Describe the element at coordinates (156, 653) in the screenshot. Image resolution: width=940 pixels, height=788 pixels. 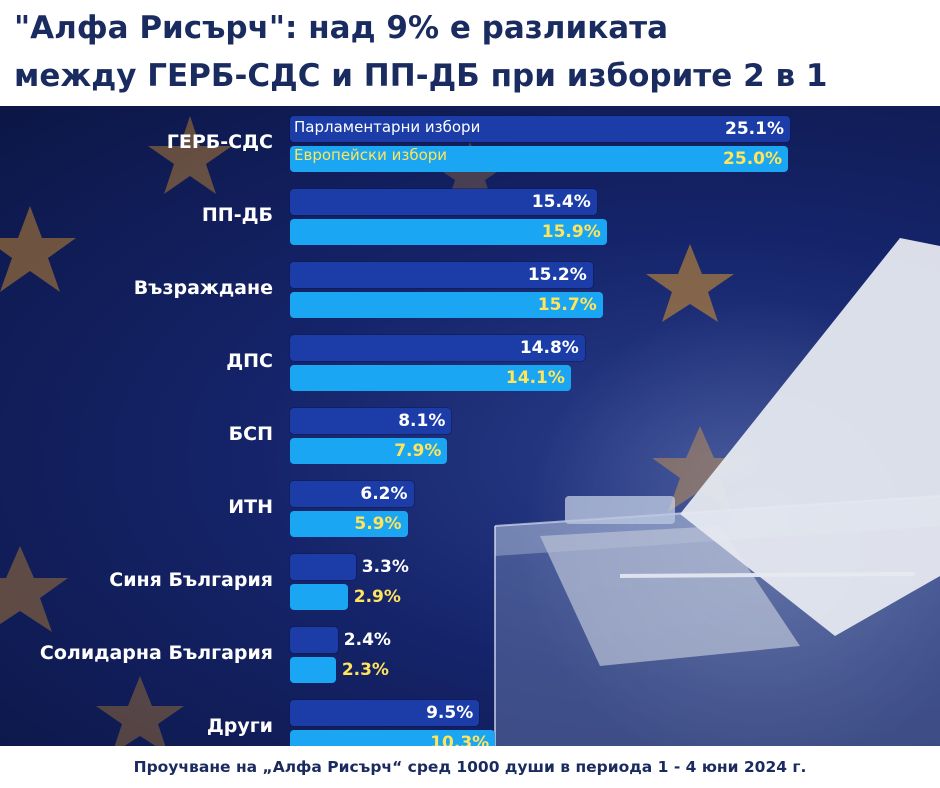
I see `category-label: Солидарна България` at that location.